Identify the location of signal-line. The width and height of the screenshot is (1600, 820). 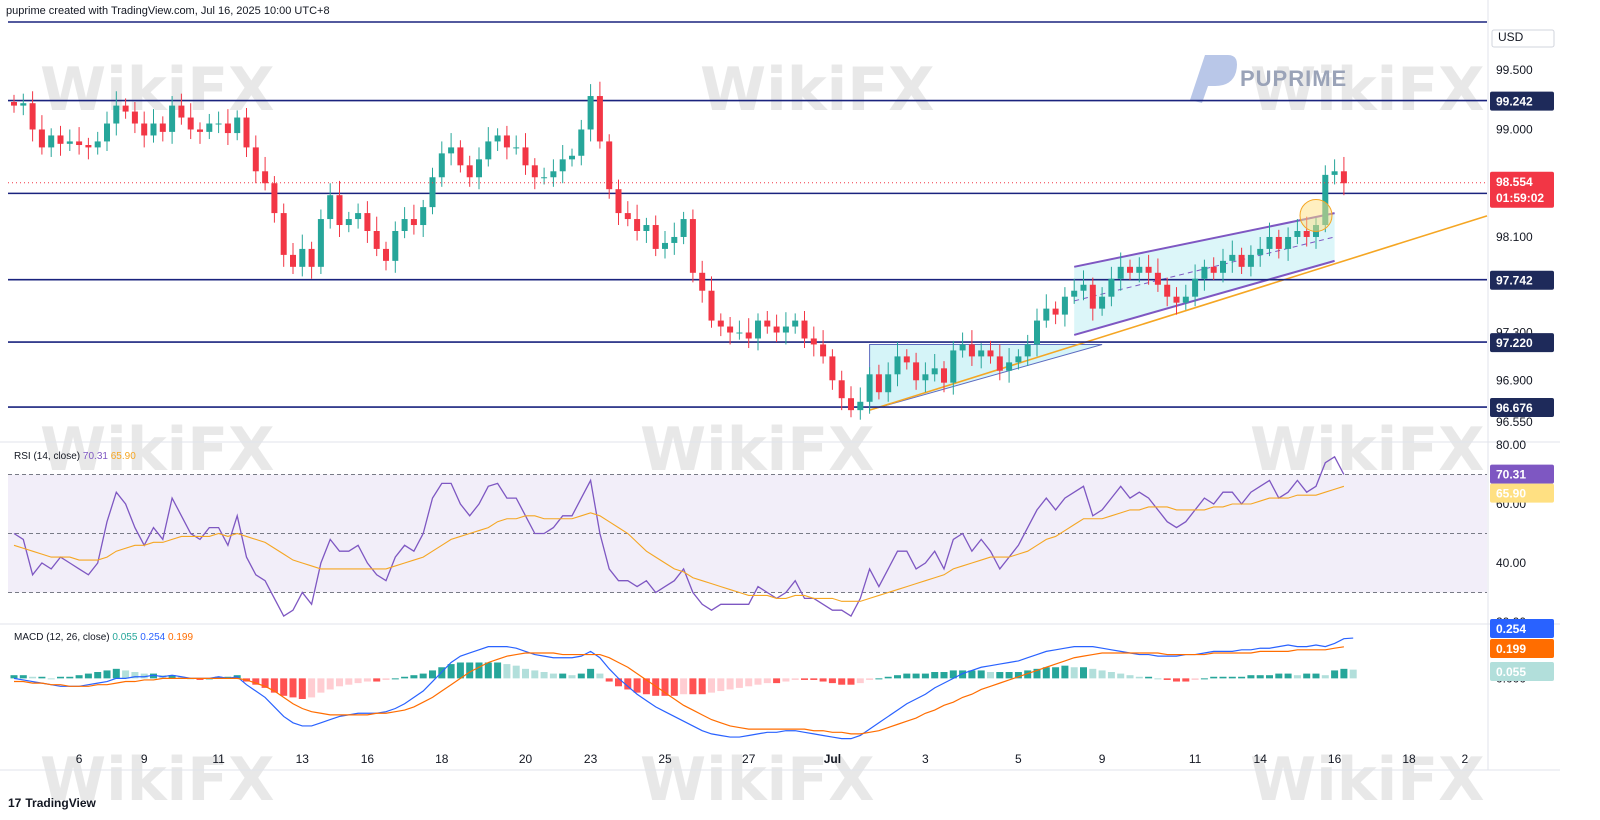
(679, 690).